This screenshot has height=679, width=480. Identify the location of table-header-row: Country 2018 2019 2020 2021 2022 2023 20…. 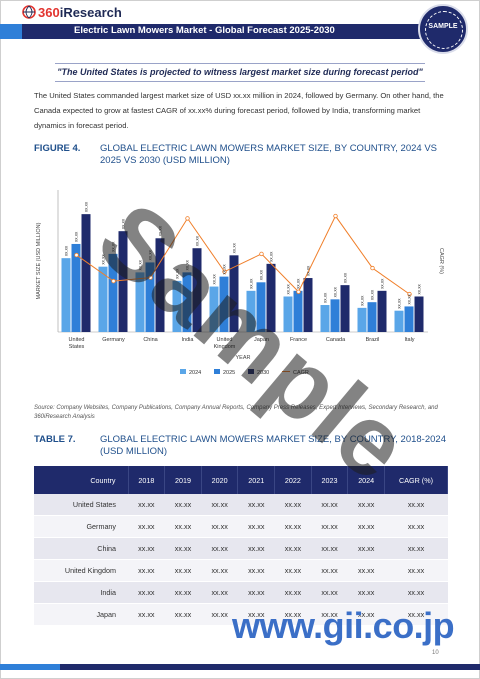
(241, 480).